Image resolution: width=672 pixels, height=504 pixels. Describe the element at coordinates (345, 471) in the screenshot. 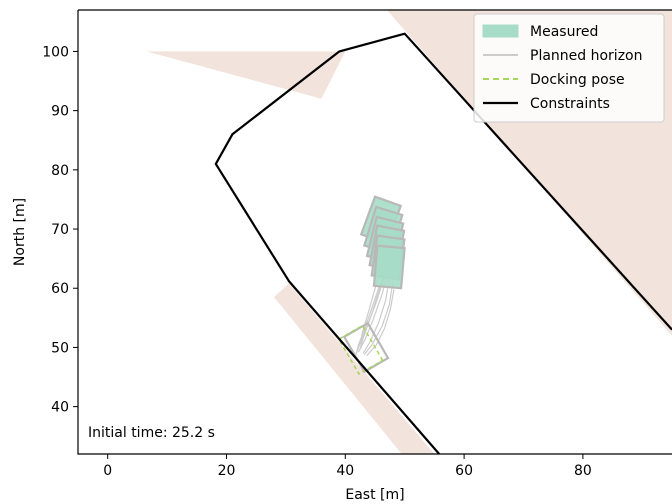

I see `x-tick-label-40: 40` at that location.